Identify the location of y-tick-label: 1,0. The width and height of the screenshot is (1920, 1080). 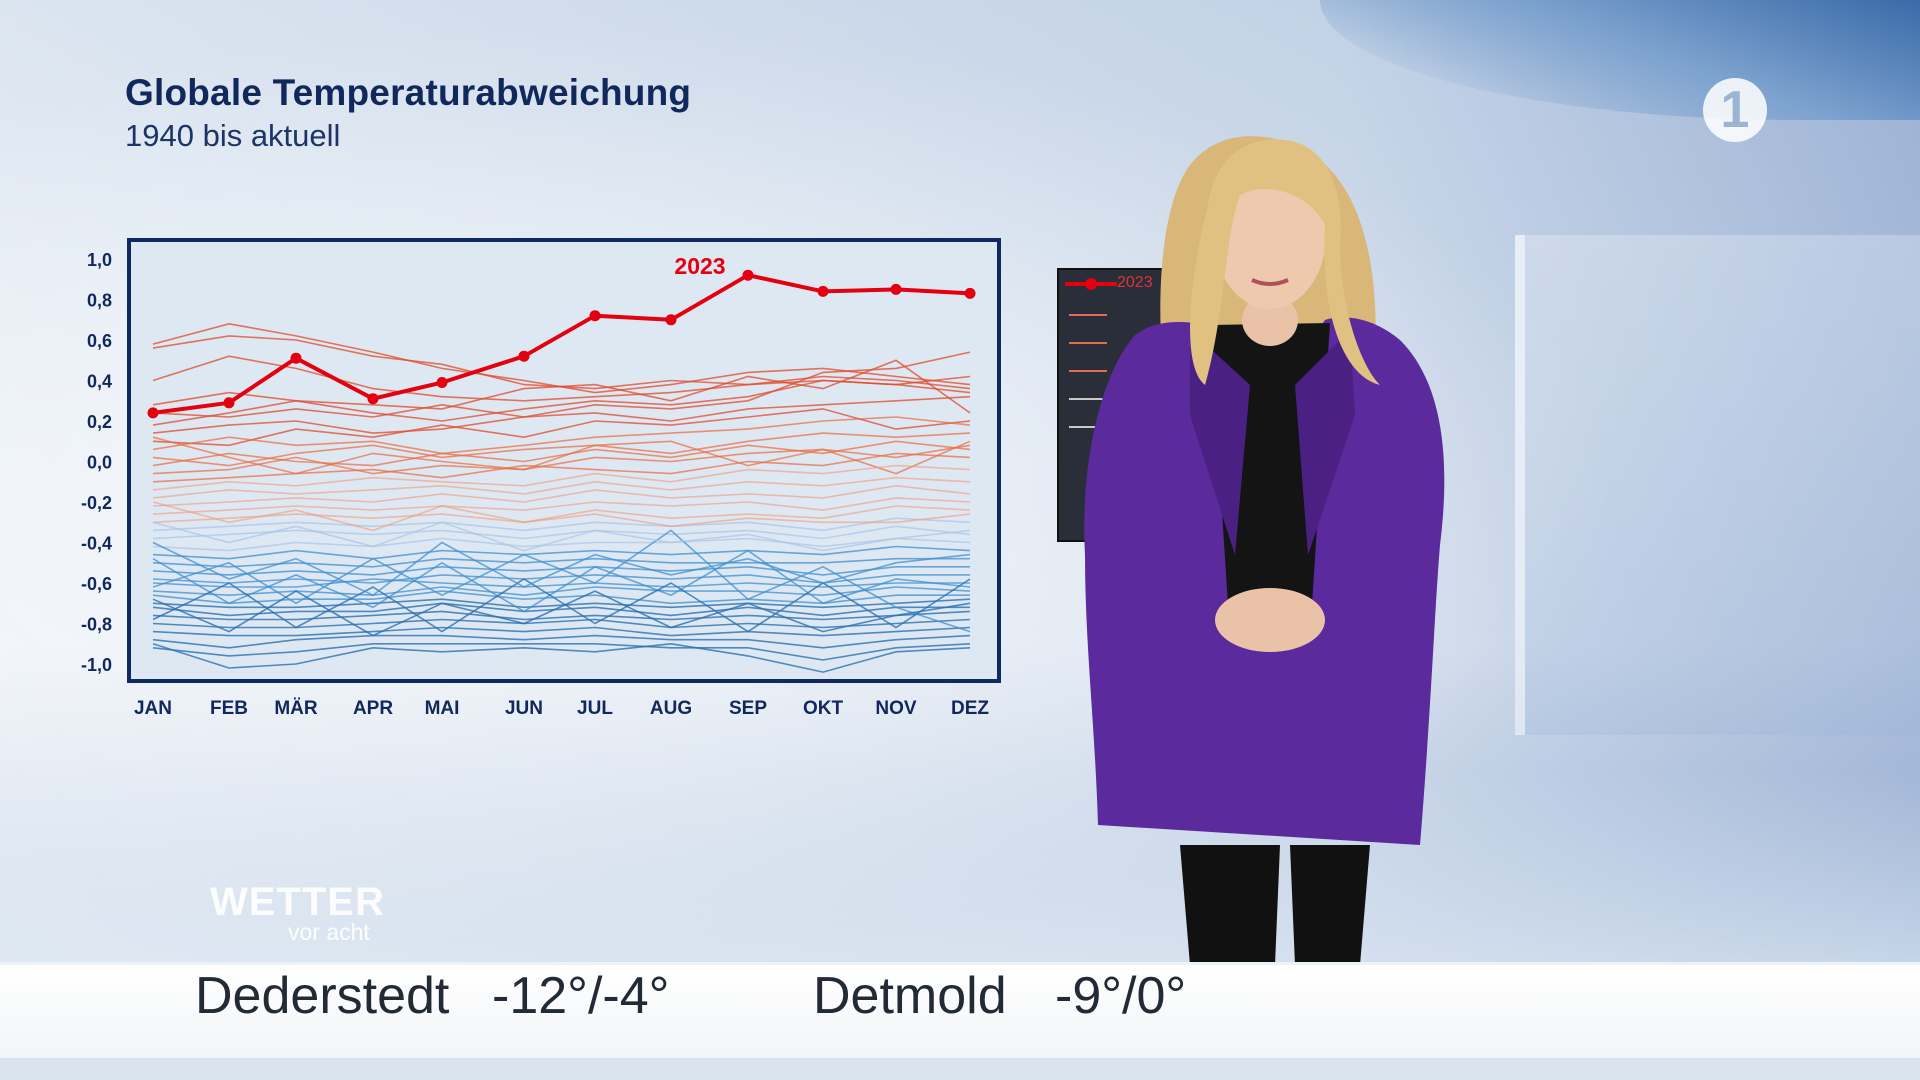
(99, 260).